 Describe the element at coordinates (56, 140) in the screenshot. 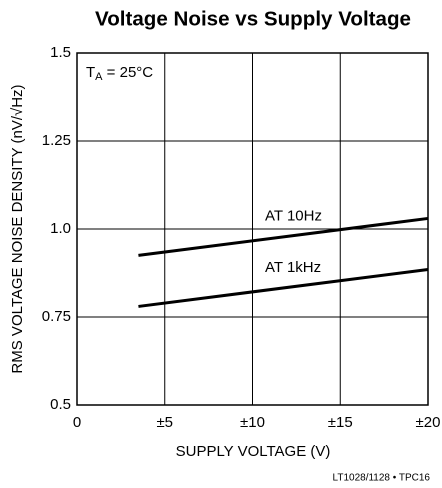

I see `y-tick-label: 1.25` at that location.